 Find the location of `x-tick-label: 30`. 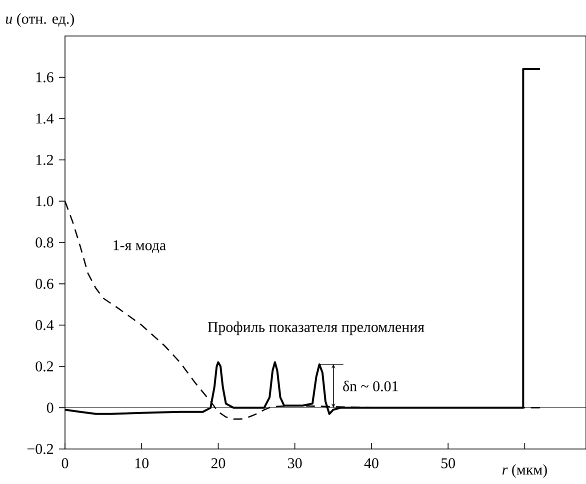

x-tick-label: 30 is located at coordinates (295, 463).